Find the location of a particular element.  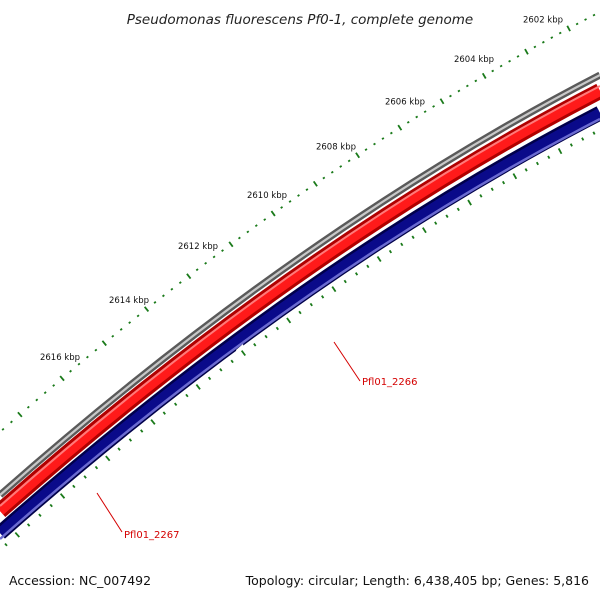

gene-label-pfl01-2266: Pfl01_2266 is located at coordinates (375, 364).